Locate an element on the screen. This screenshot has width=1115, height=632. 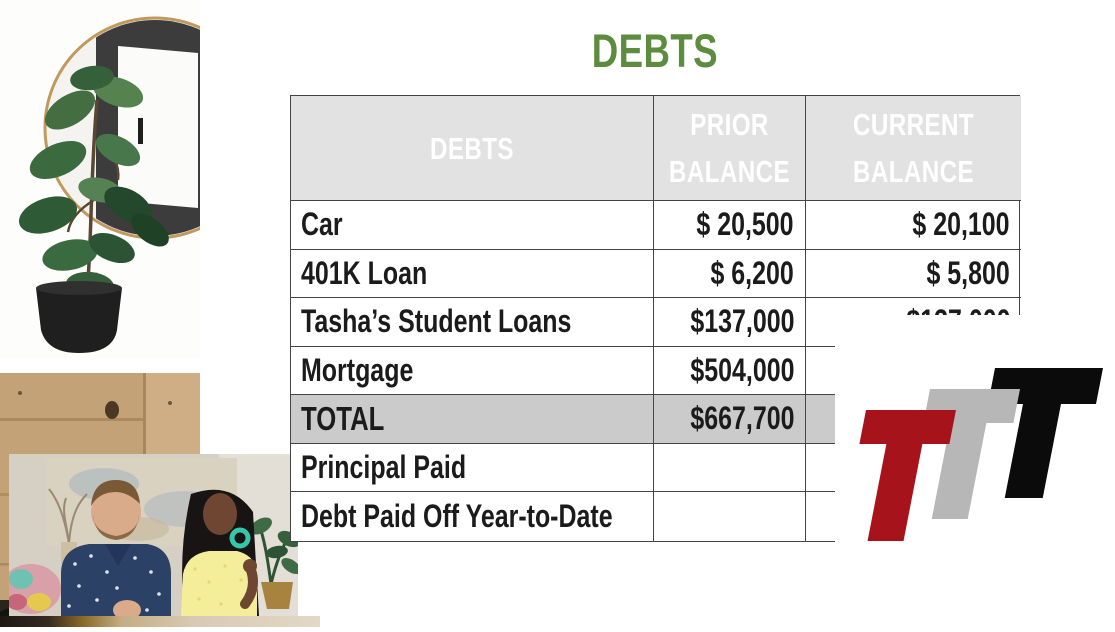
couple-illustration is located at coordinates (151, 537).